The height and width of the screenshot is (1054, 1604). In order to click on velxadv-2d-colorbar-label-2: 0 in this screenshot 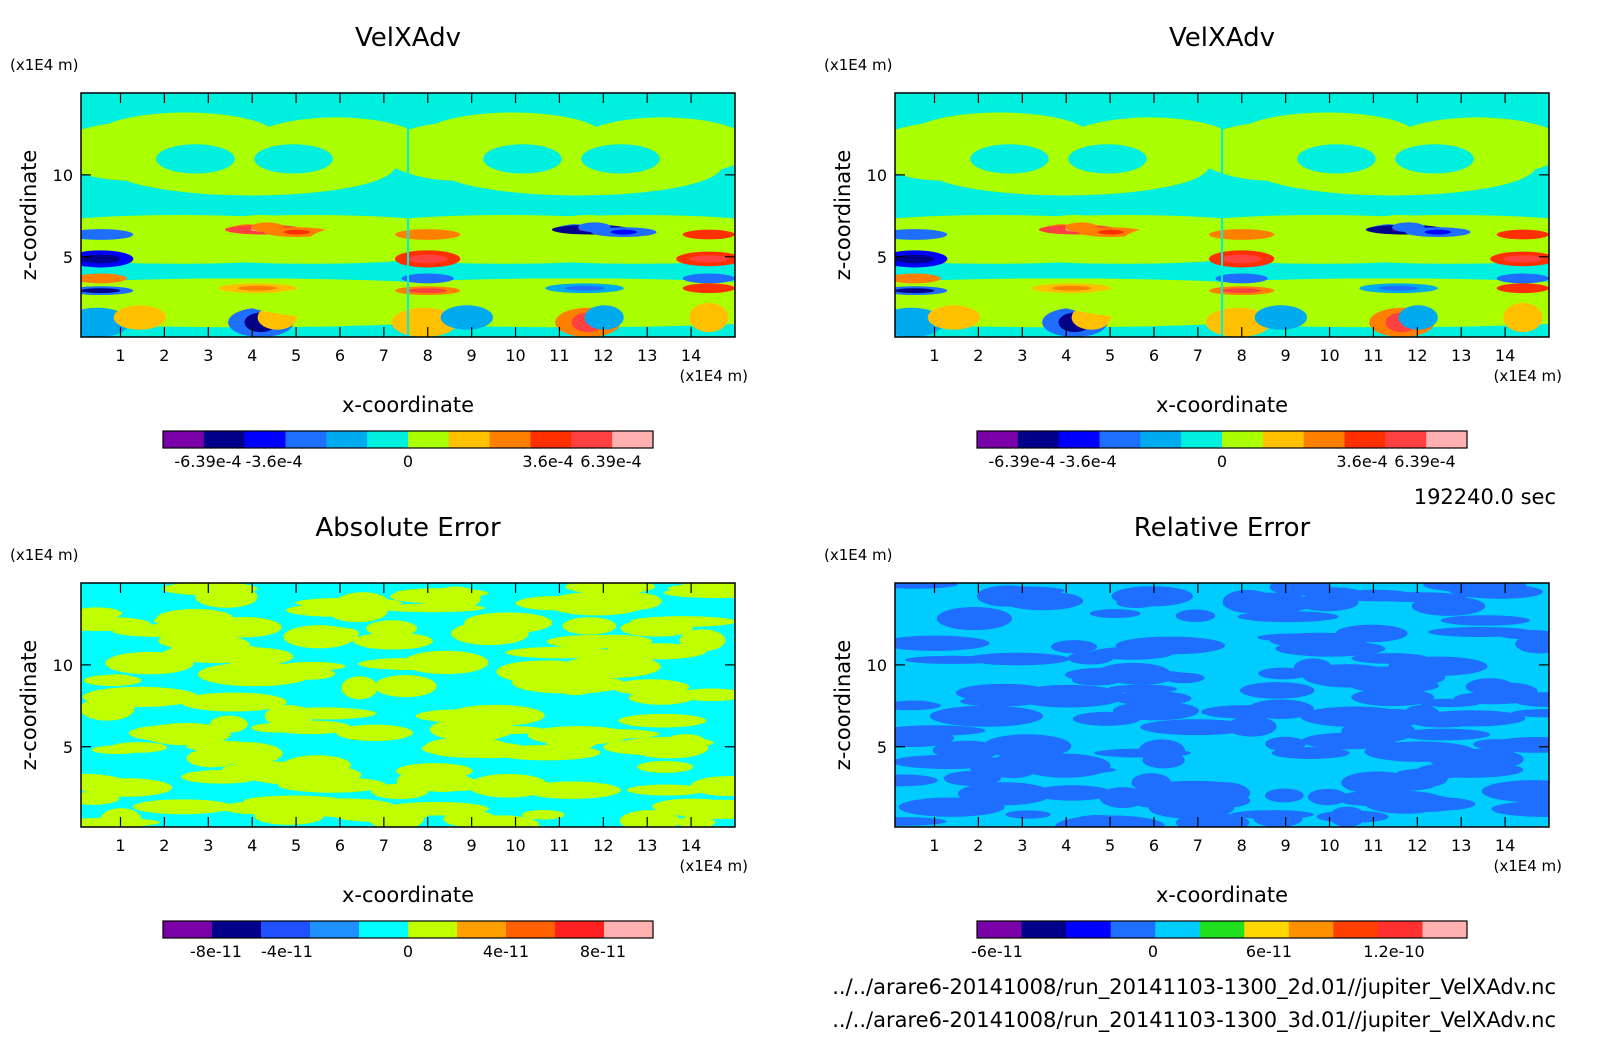, I will do `click(408, 461)`.